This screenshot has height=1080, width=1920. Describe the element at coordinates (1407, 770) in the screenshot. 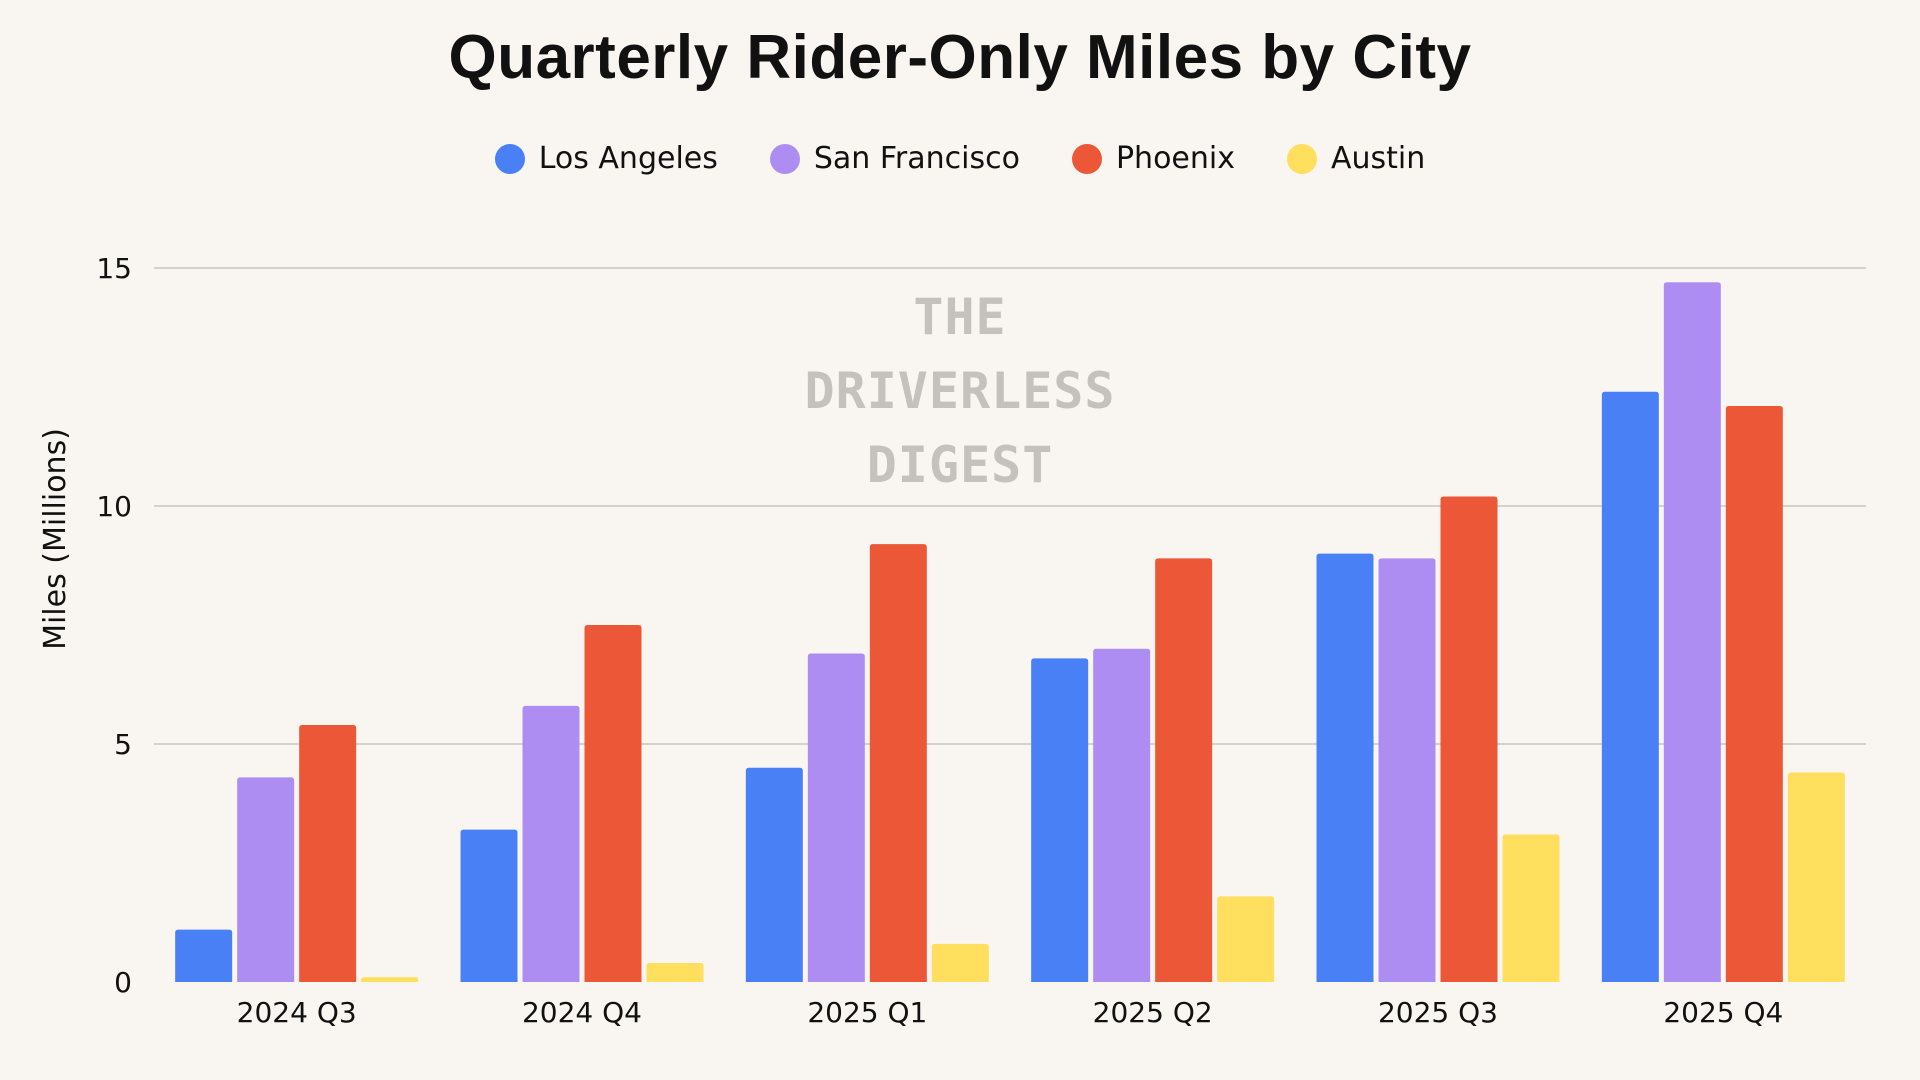

I see `bar-san-francisco-2025-q3` at that location.